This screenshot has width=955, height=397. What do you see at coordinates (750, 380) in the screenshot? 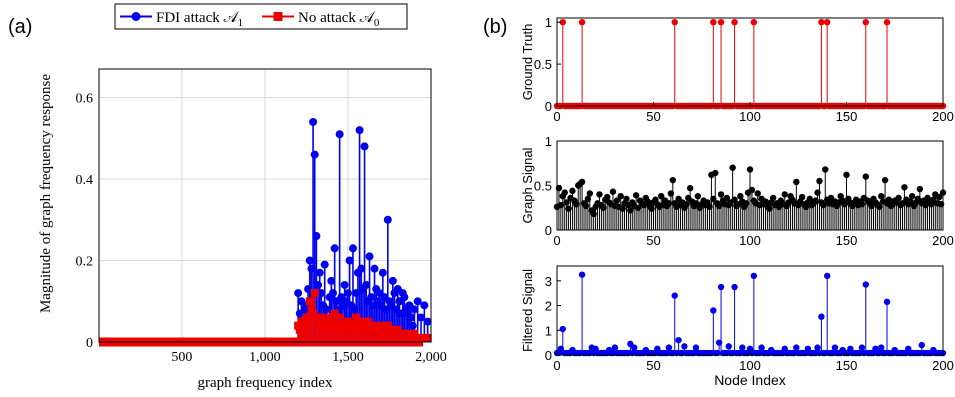
I see `b-x-axis-label: Node Index` at bounding box center [750, 380].